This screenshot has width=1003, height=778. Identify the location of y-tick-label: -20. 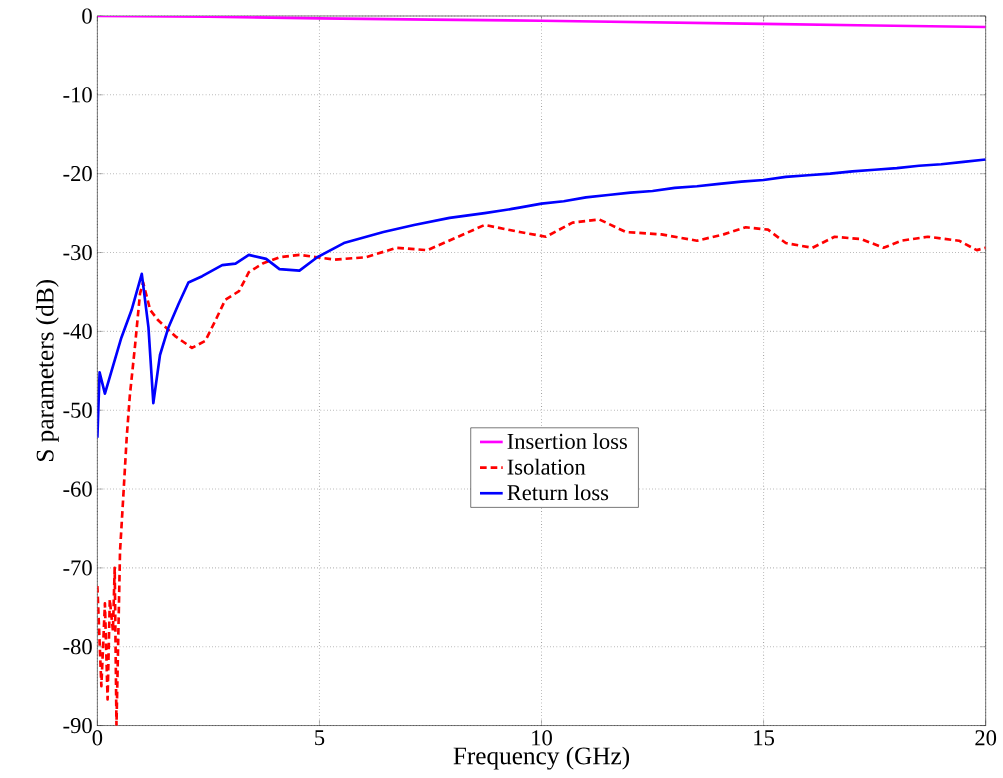
(77, 174).